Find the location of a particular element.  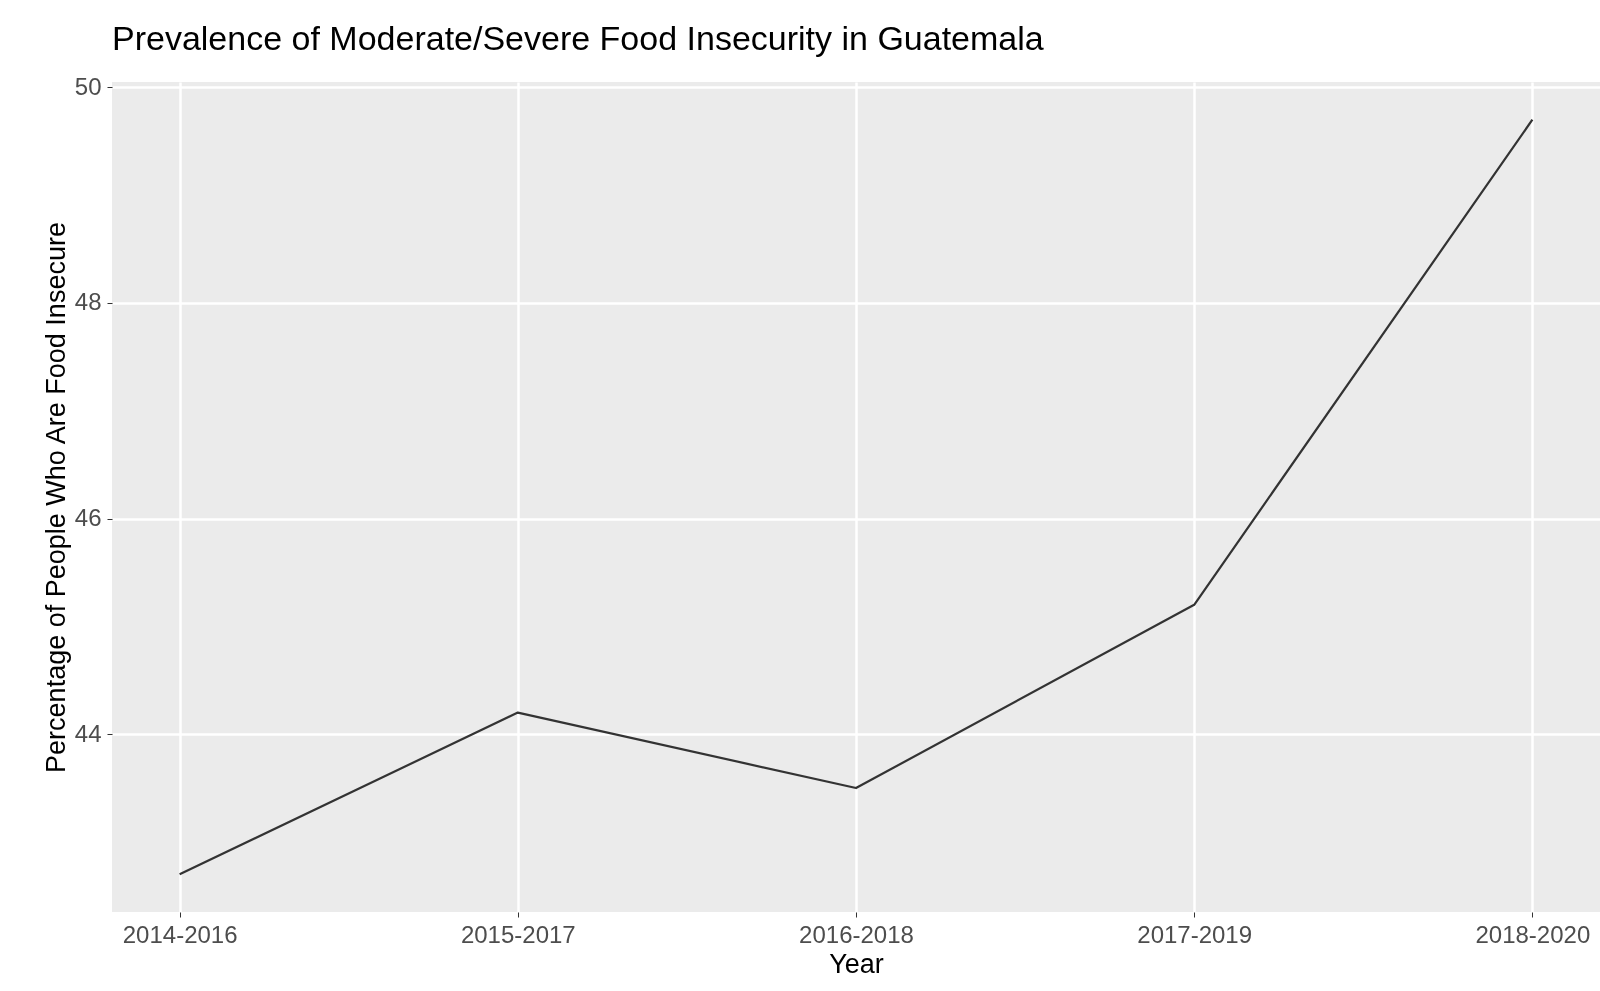

y-tick-label: 44 is located at coordinates (88, 733).